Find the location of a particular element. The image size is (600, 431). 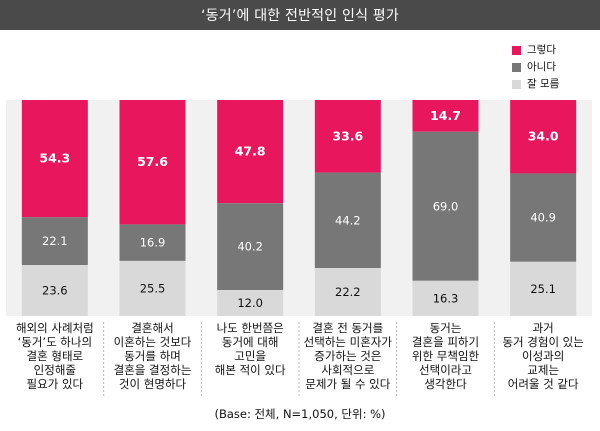

data-label: 44.2 is located at coordinates (348, 220).